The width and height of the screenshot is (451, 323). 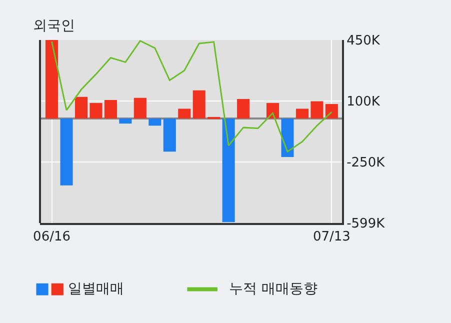 I want to click on chart-title: 외국인, so click(x=54, y=26).